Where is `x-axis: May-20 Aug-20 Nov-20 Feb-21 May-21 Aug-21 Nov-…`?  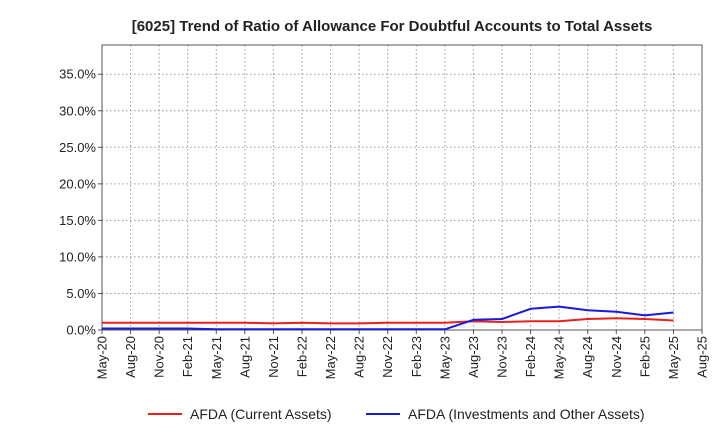
x-axis: May-20 Aug-20 Nov-20 Feb-21 May-21 Aug-21 Nov-… is located at coordinates (402, 354).